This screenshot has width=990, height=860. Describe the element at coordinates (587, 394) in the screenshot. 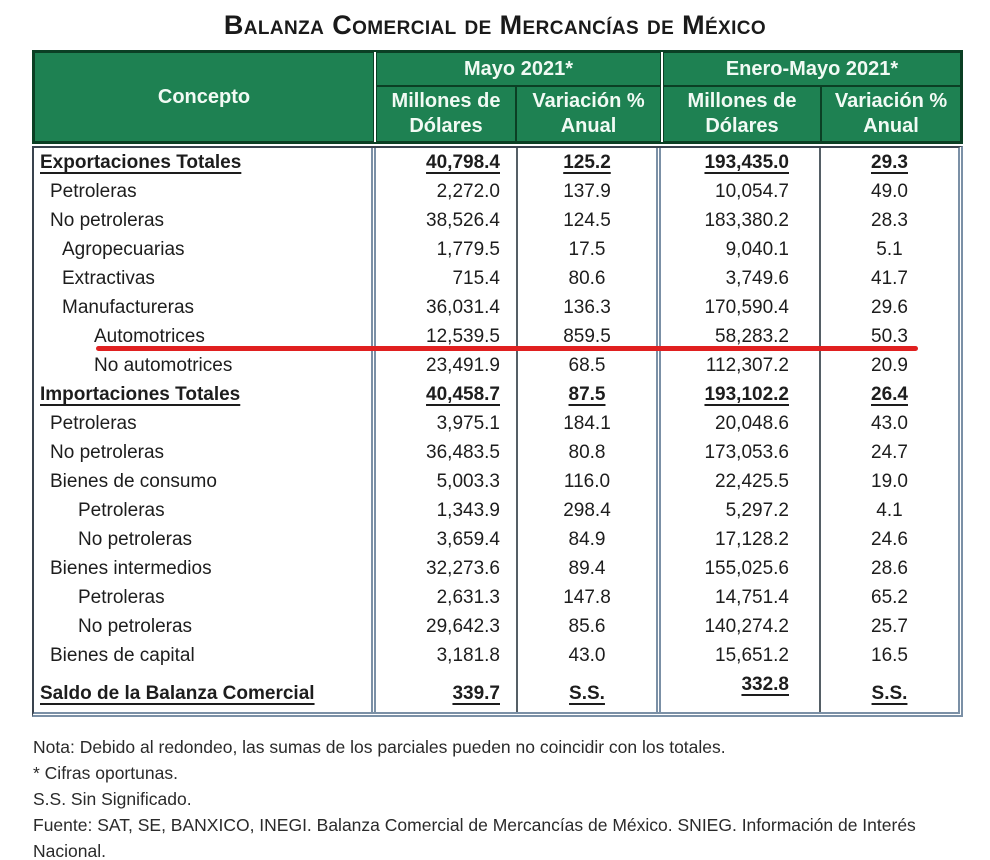

I see `value-text: 87.5` at that location.